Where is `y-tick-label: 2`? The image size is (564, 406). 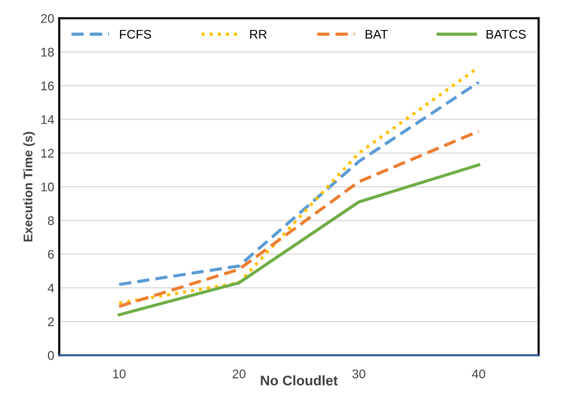
y-tick-label: 2 is located at coordinates (51, 321).